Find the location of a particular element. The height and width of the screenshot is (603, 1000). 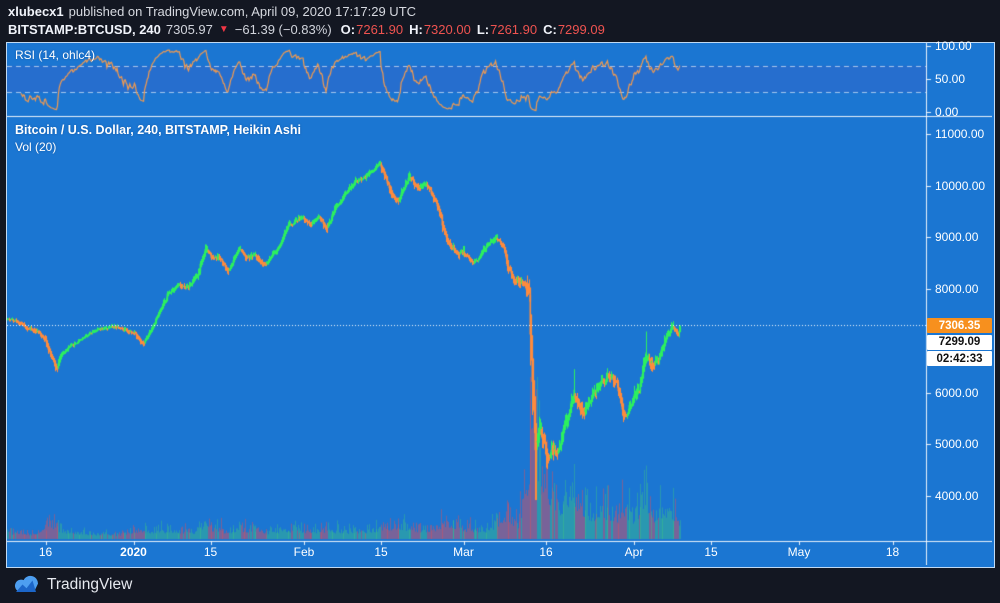

countdown-price-tag: 7306.35 is located at coordinates (959, 325).